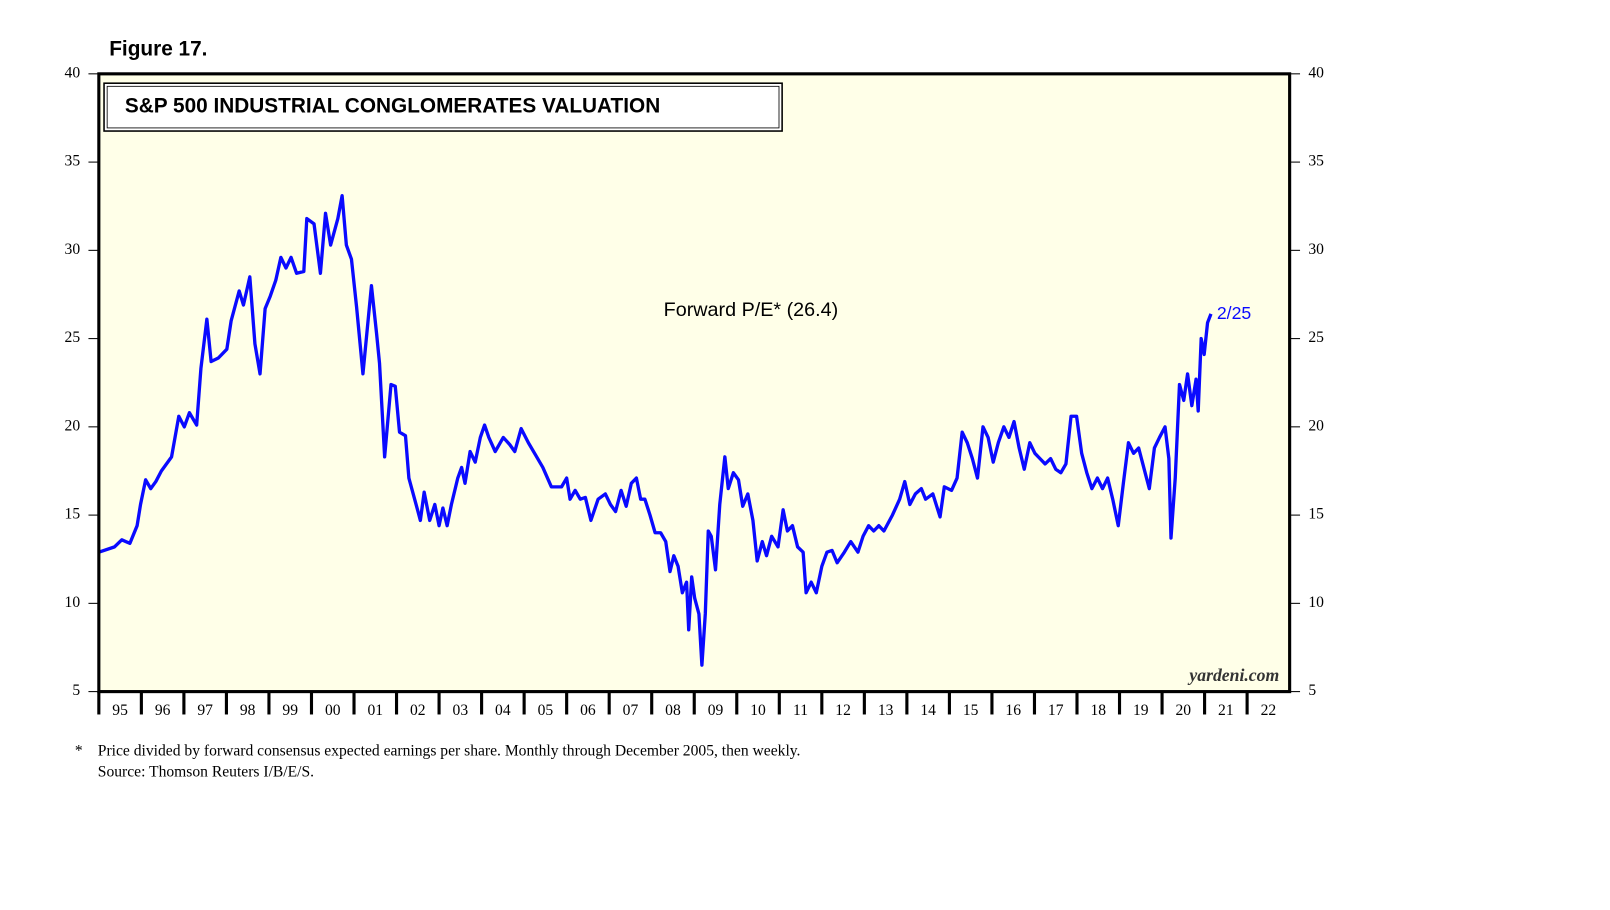 This screenshot has width=1610, height=910. I want to click on x-tick-label: 14, so click(928, 710).